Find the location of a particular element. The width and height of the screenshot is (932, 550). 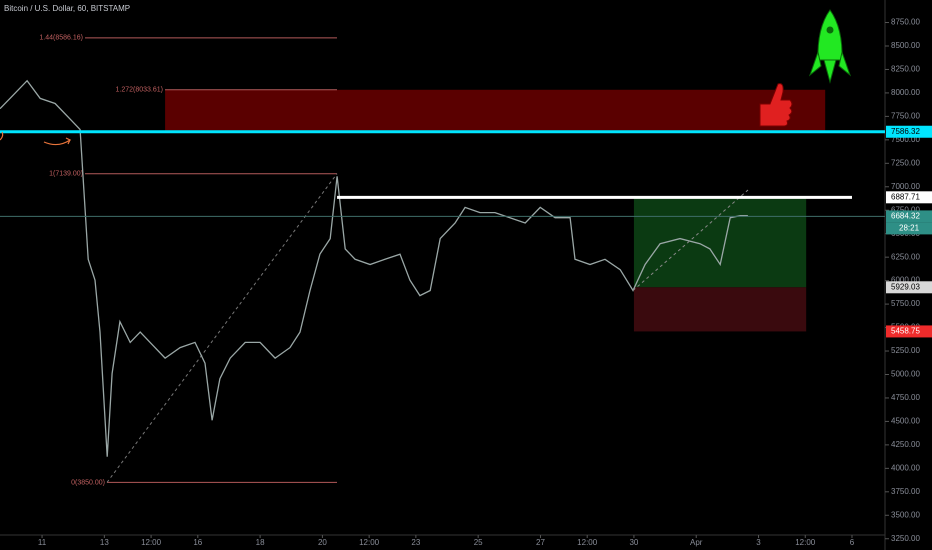

rocket-icon is located at coordinates (830, 46).